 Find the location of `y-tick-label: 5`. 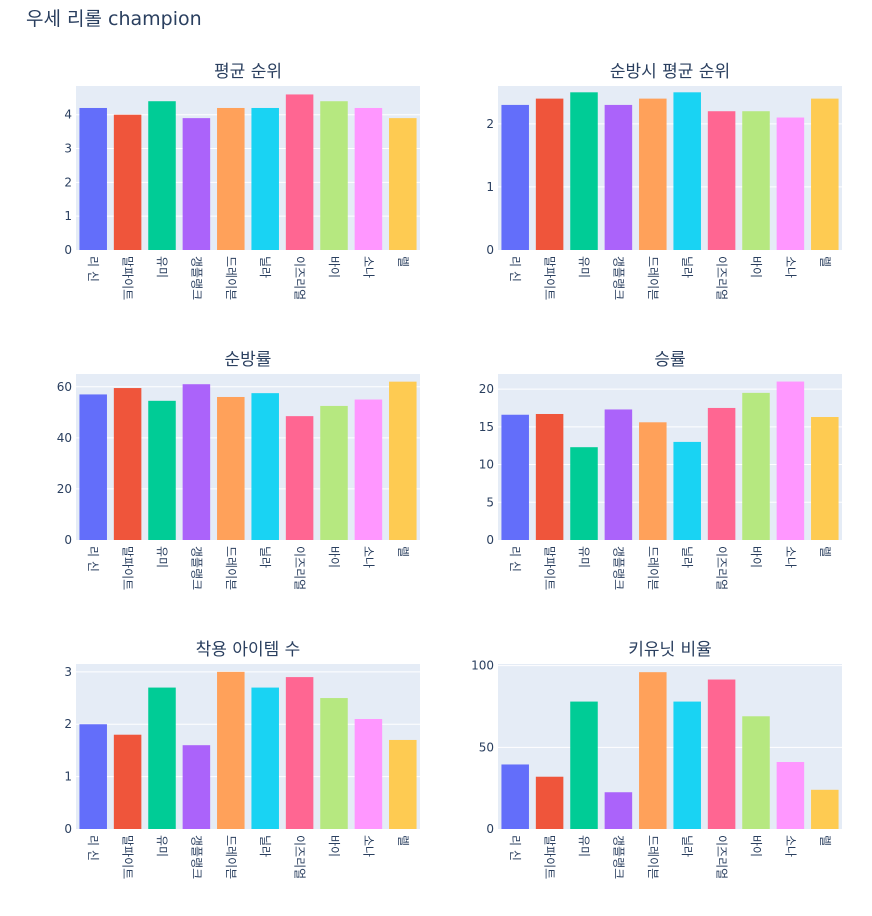

y-tick-label: 5 is located at coordinates (490, 502).